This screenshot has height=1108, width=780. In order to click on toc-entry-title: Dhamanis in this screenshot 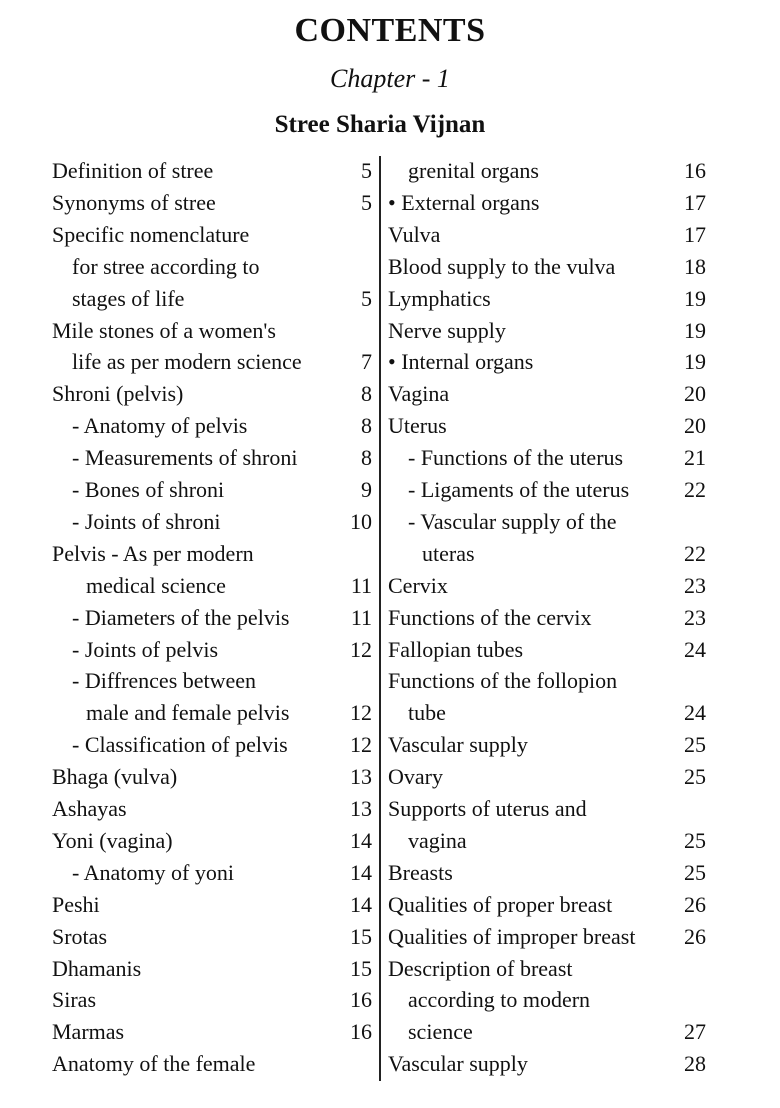, I will do `click(97, 968)`.